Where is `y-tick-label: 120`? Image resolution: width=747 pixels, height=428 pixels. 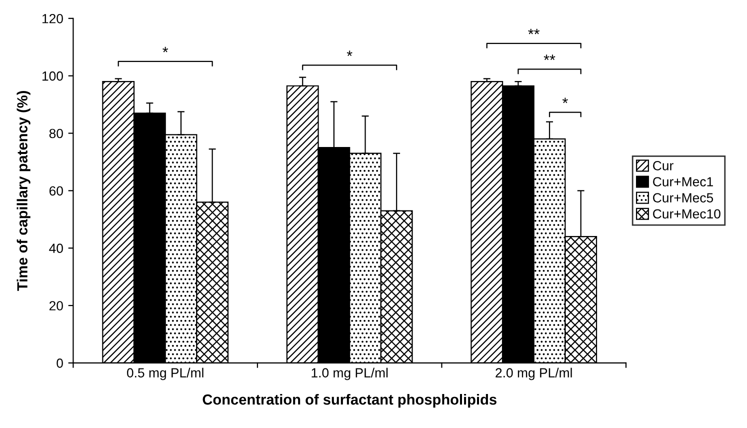
y-tick-label: 120 is located at coordinates (52, 19).